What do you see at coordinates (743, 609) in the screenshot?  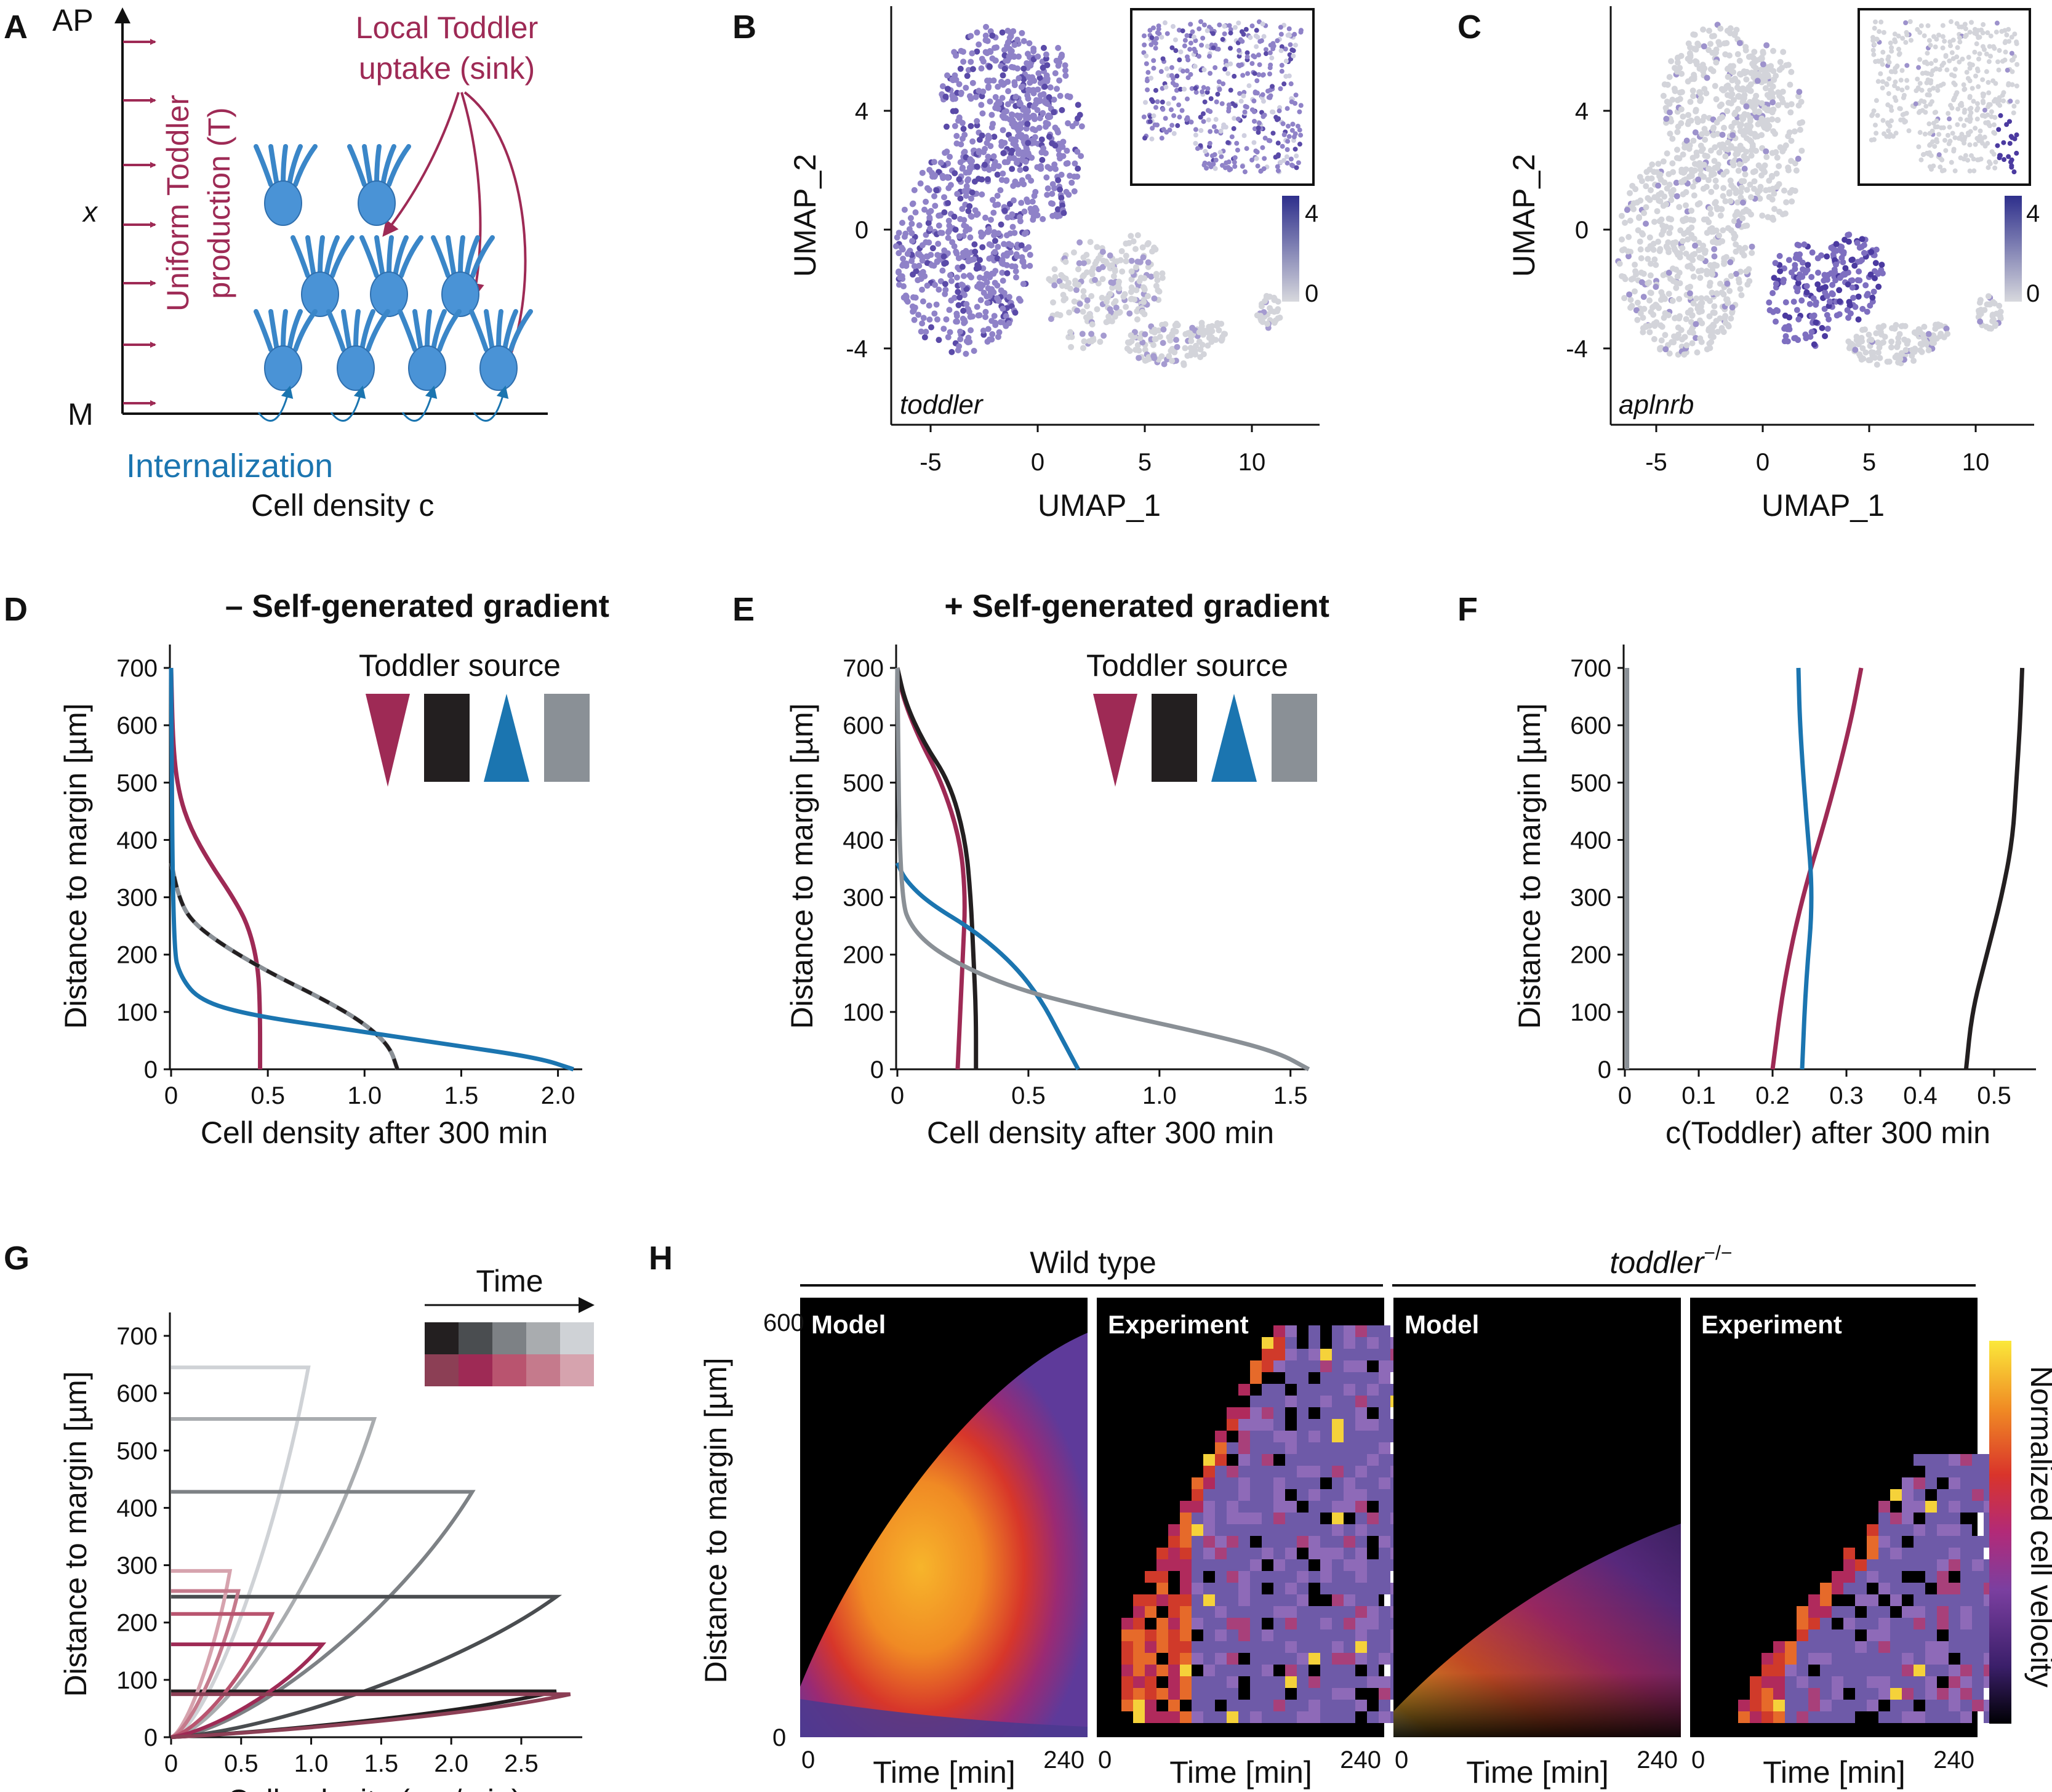 I see `panel-letter-e: E` at bounding box center [743, 609].